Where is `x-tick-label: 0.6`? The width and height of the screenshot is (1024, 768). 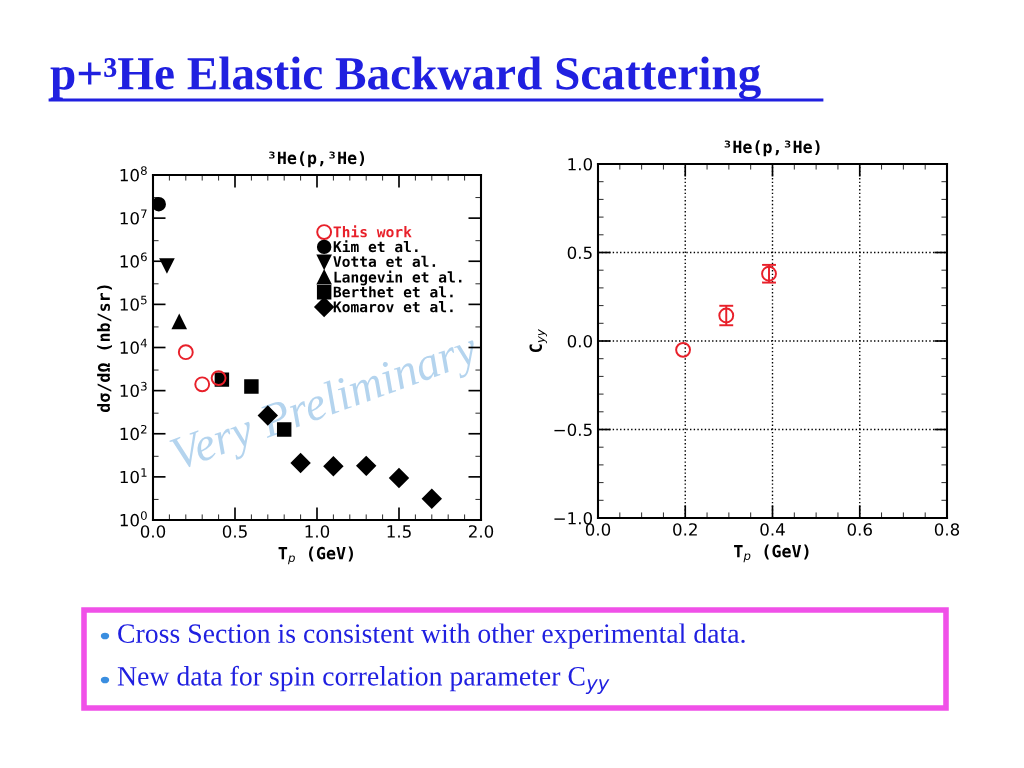 x-tick-label: 0.6 is located at coordinates (859, 529).